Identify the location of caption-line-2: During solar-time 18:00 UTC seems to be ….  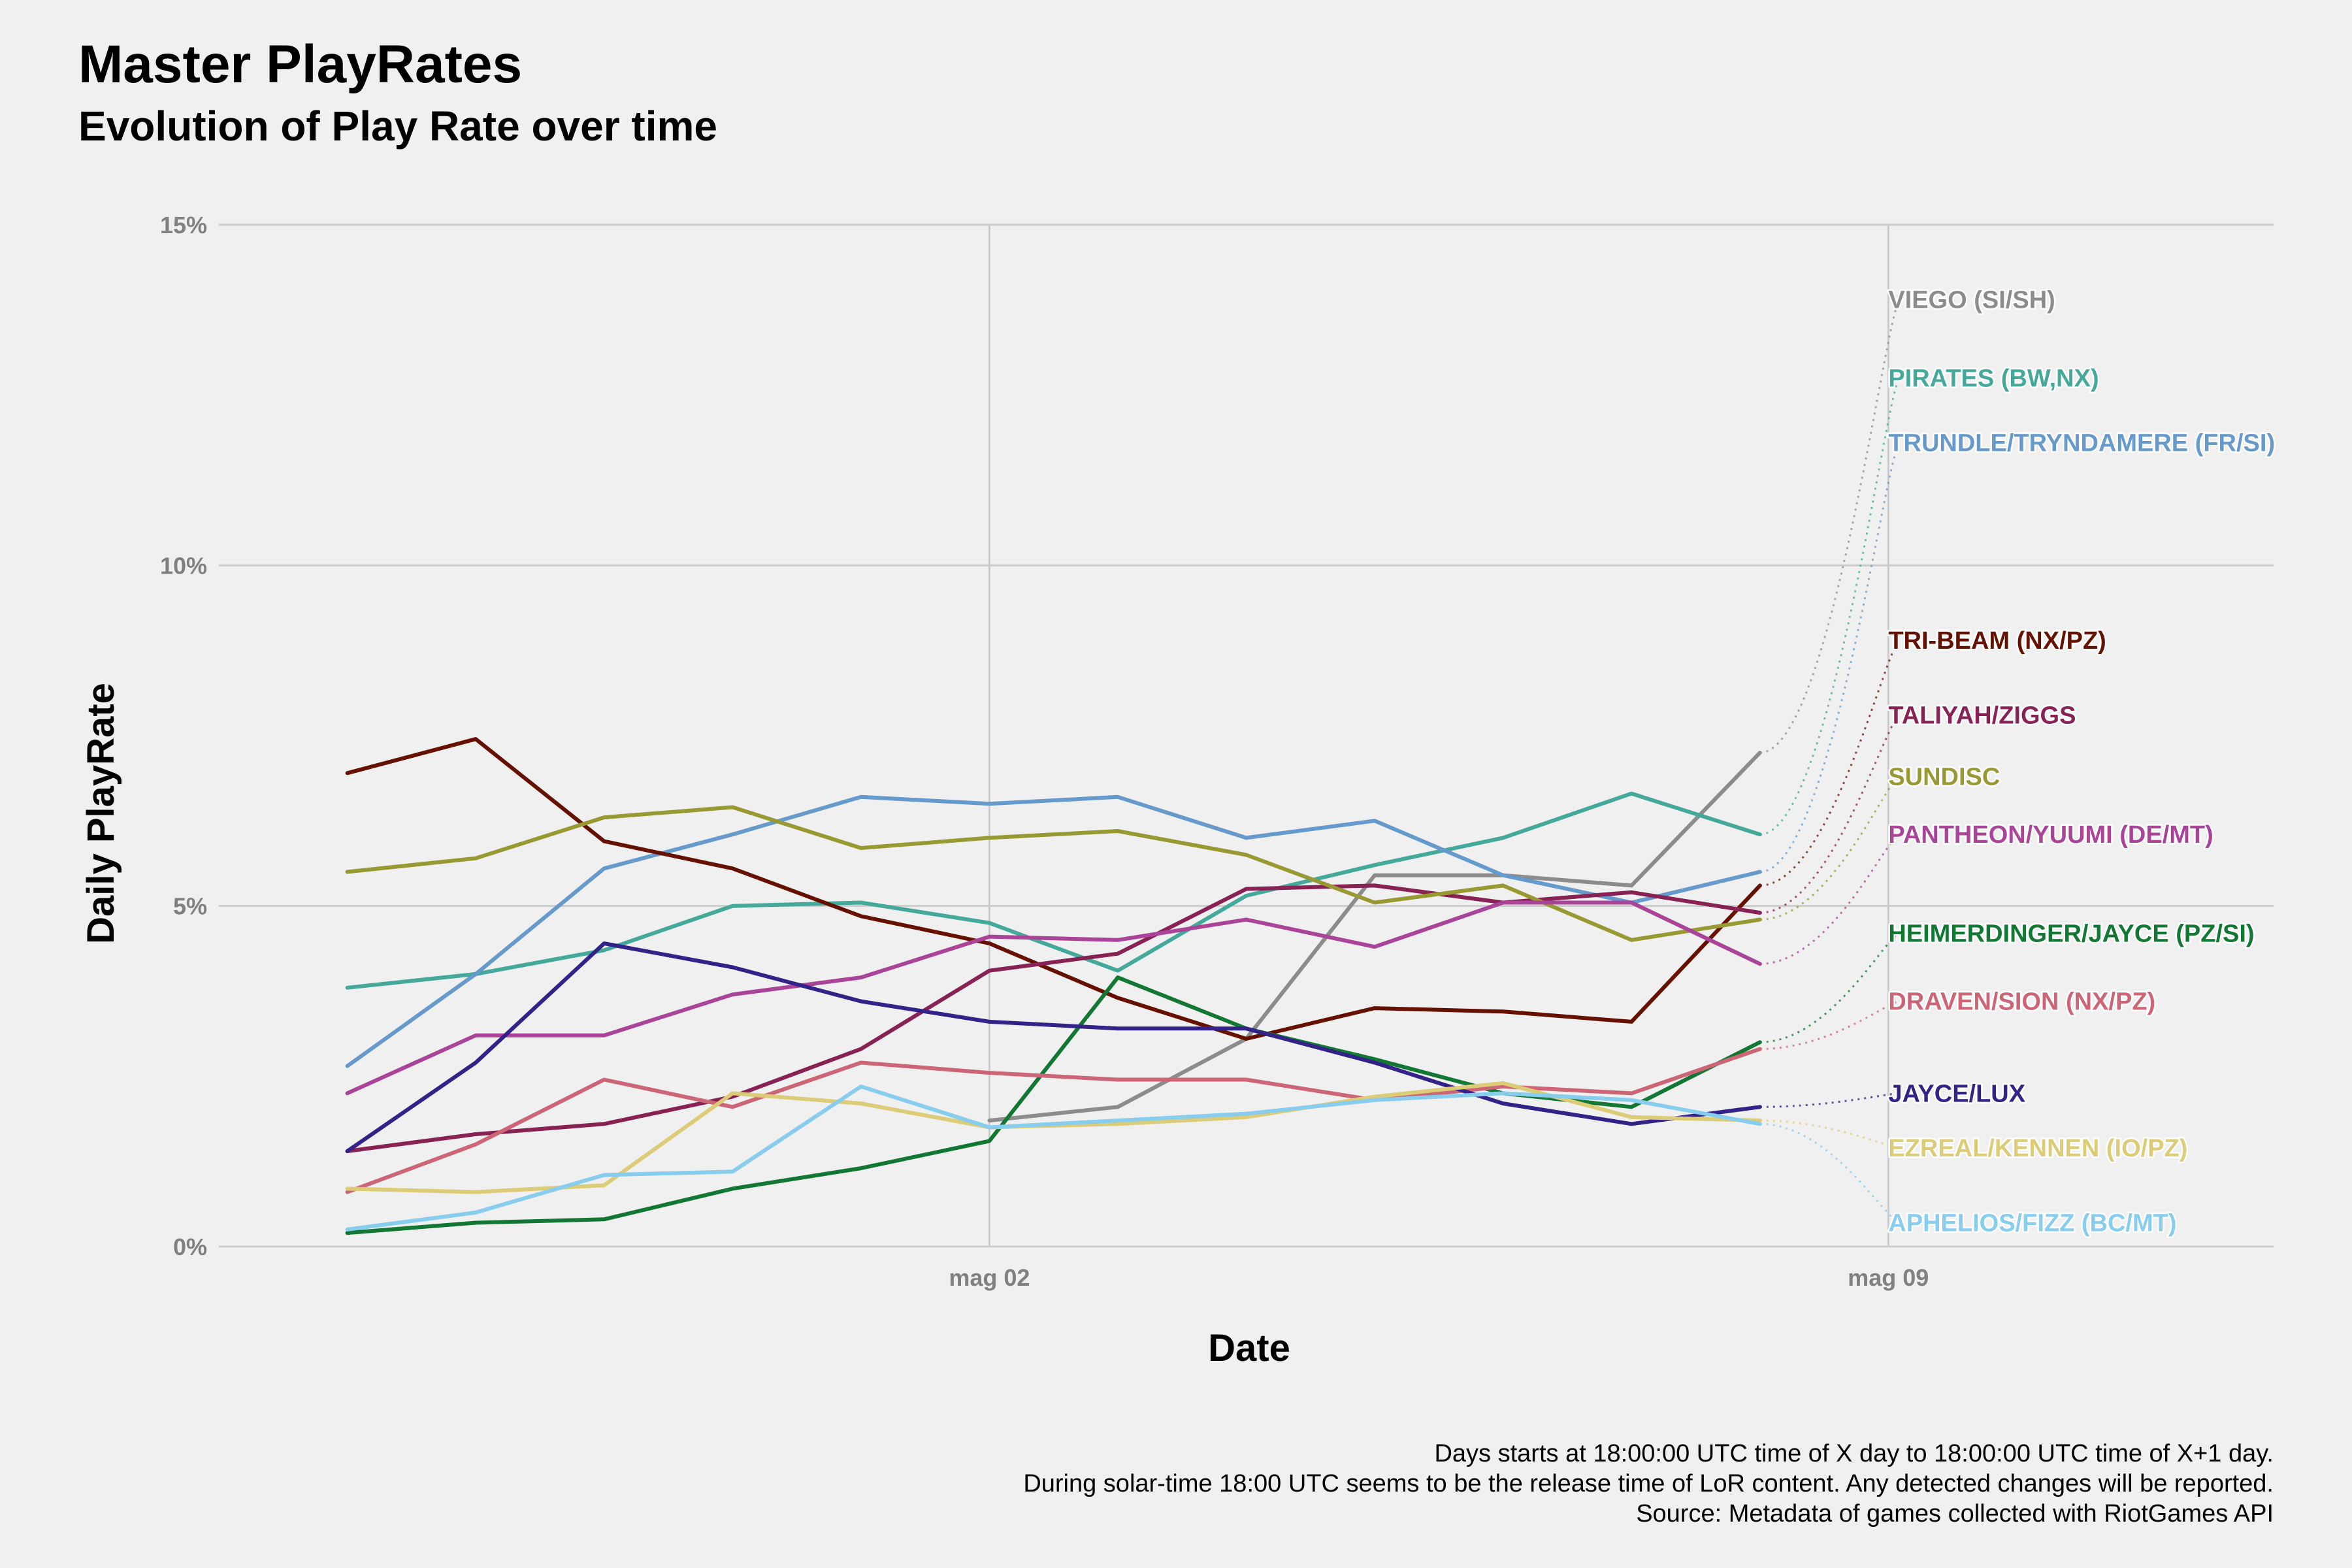
(1648, 1483).